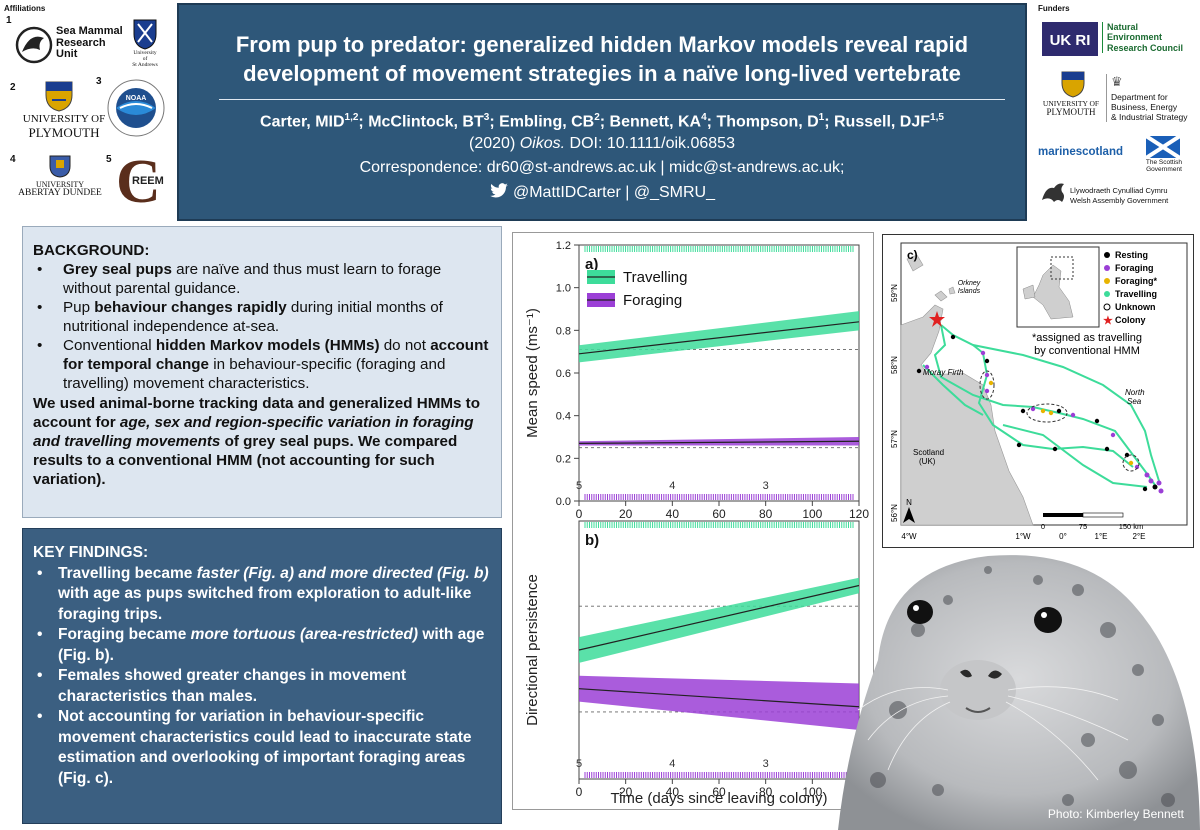  I want to click on x-axis-label: Time (days since leaving colony), so click(718, 798).